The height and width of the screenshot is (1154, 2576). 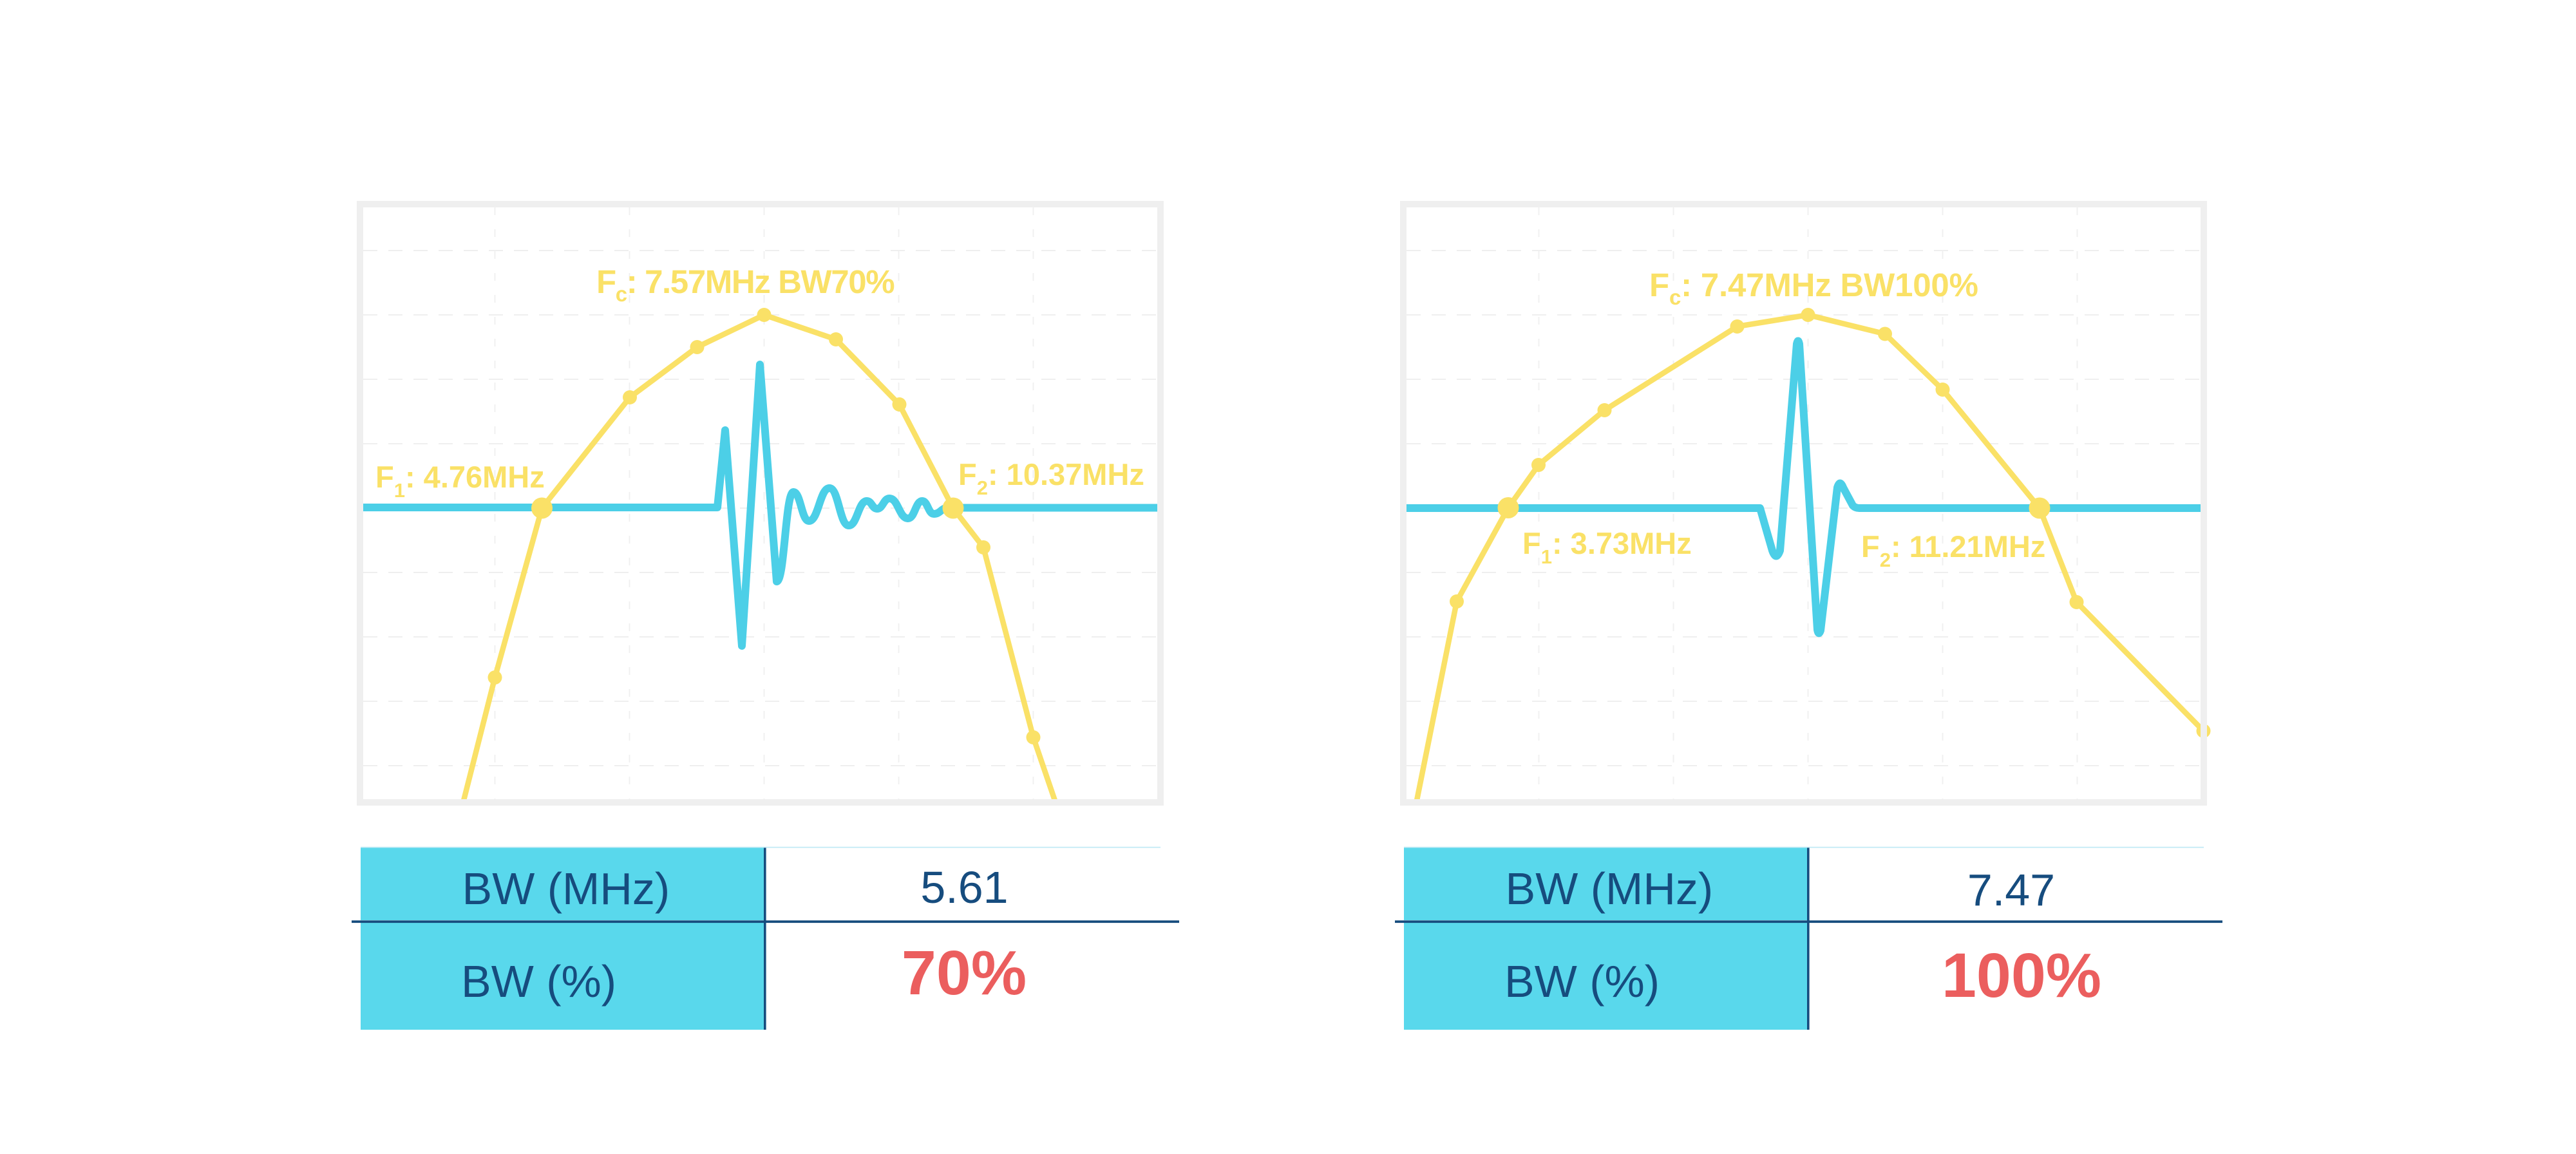 What do you see at coordinates (1607, 547) in the screenshot?
I see `svg-text: F1: 3.73MHz` at bounding box center [1607, 547].